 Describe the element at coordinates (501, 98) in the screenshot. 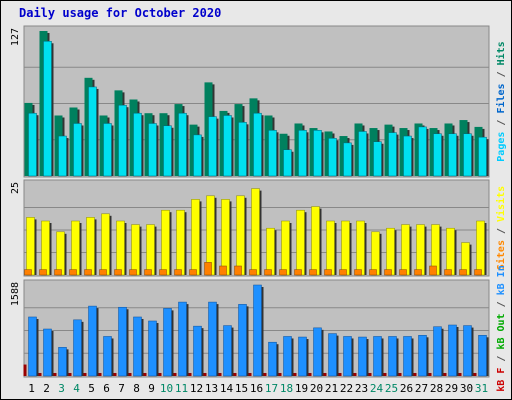

I see `legend-part: Files` at that location.